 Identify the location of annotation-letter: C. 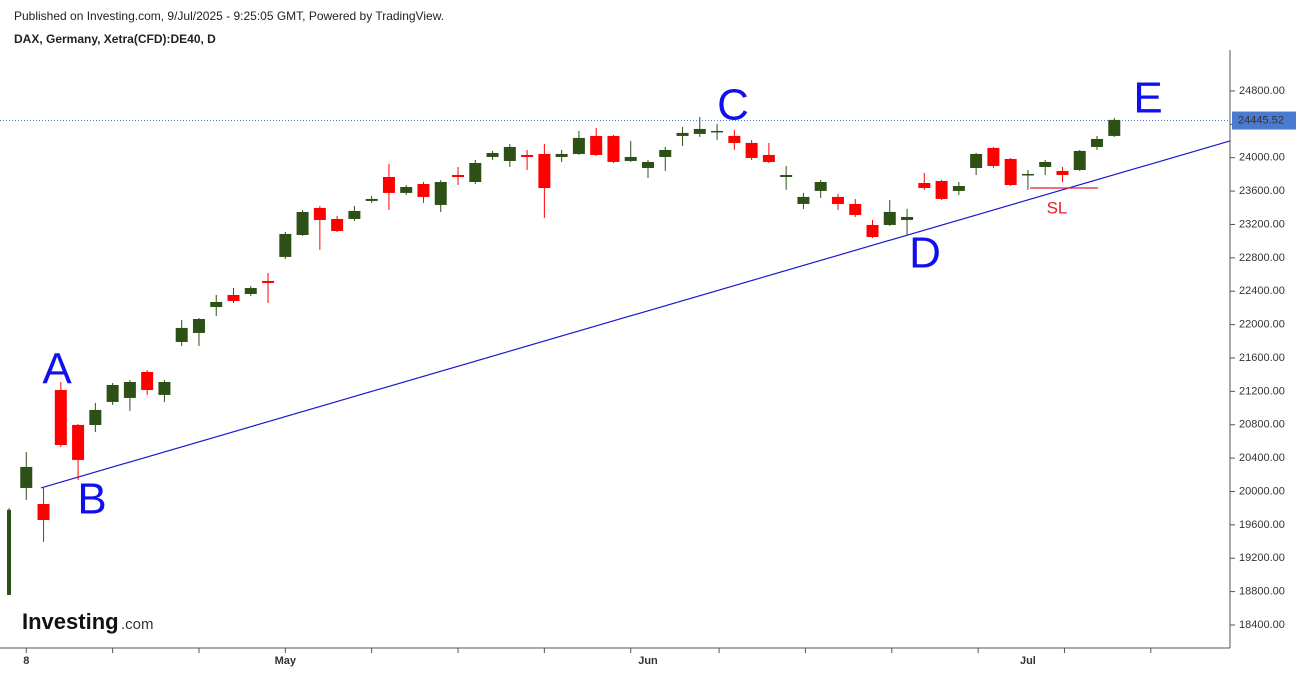
(733, 105).